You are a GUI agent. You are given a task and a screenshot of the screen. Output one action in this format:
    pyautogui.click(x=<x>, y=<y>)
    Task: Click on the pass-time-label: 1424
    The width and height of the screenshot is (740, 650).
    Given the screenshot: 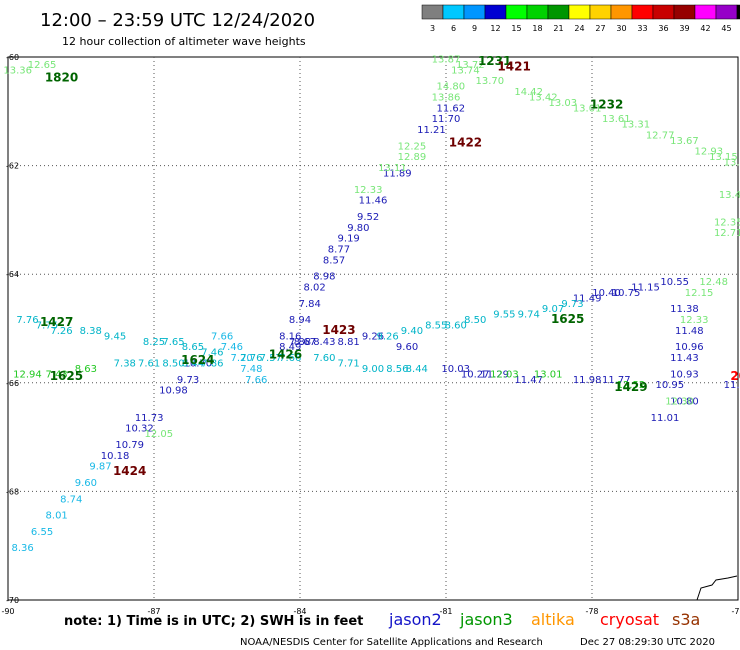 What is the action you would take?
    pyautogui.click(x=129, y=471)
    